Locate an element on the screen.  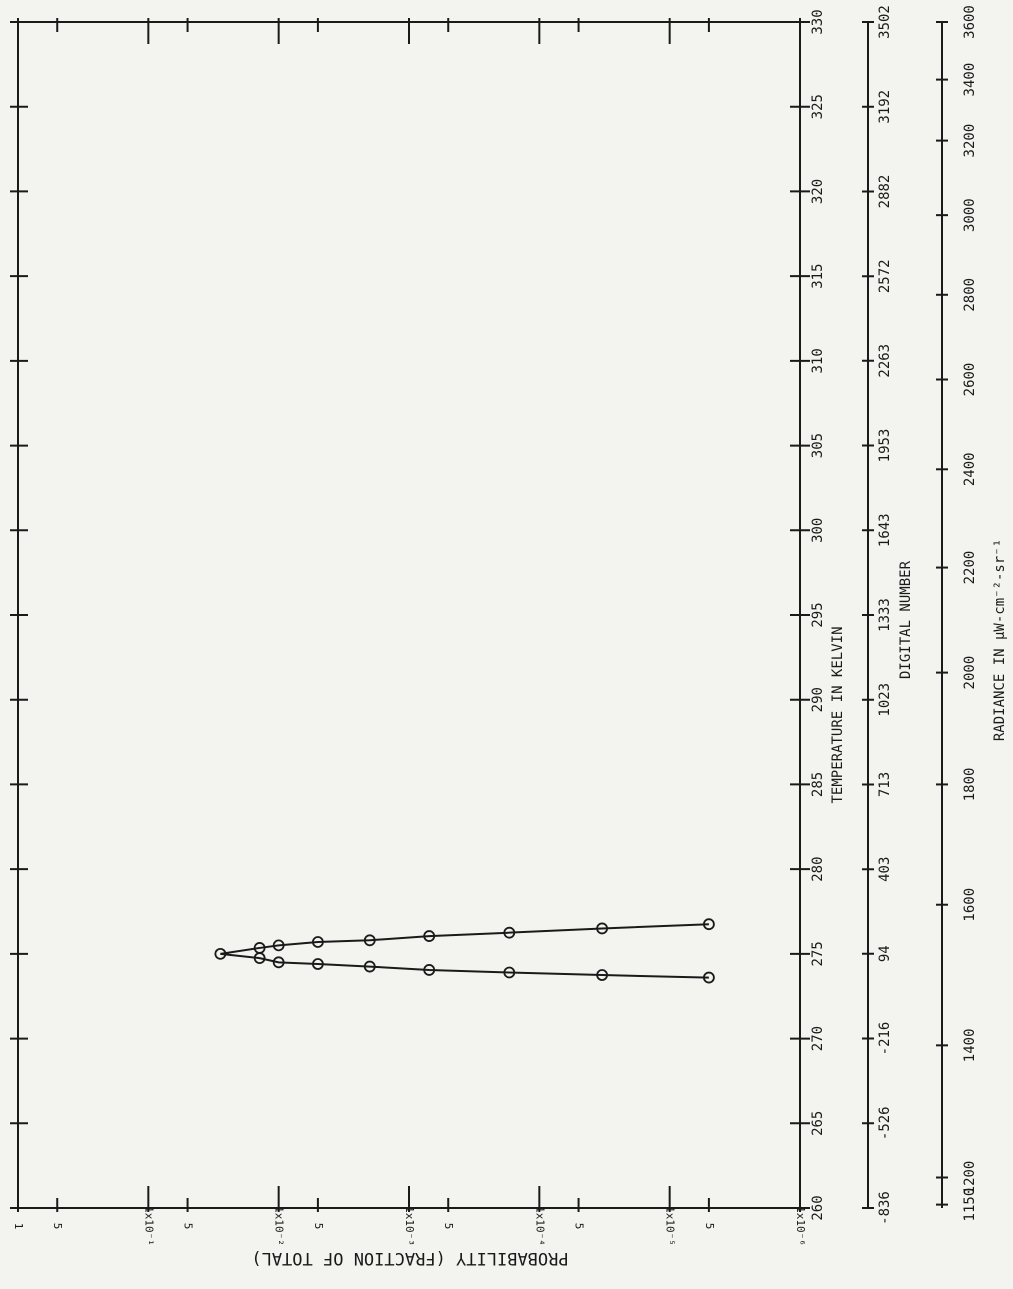
x2-tick-label: 403 is located at coordinates (885, 869).